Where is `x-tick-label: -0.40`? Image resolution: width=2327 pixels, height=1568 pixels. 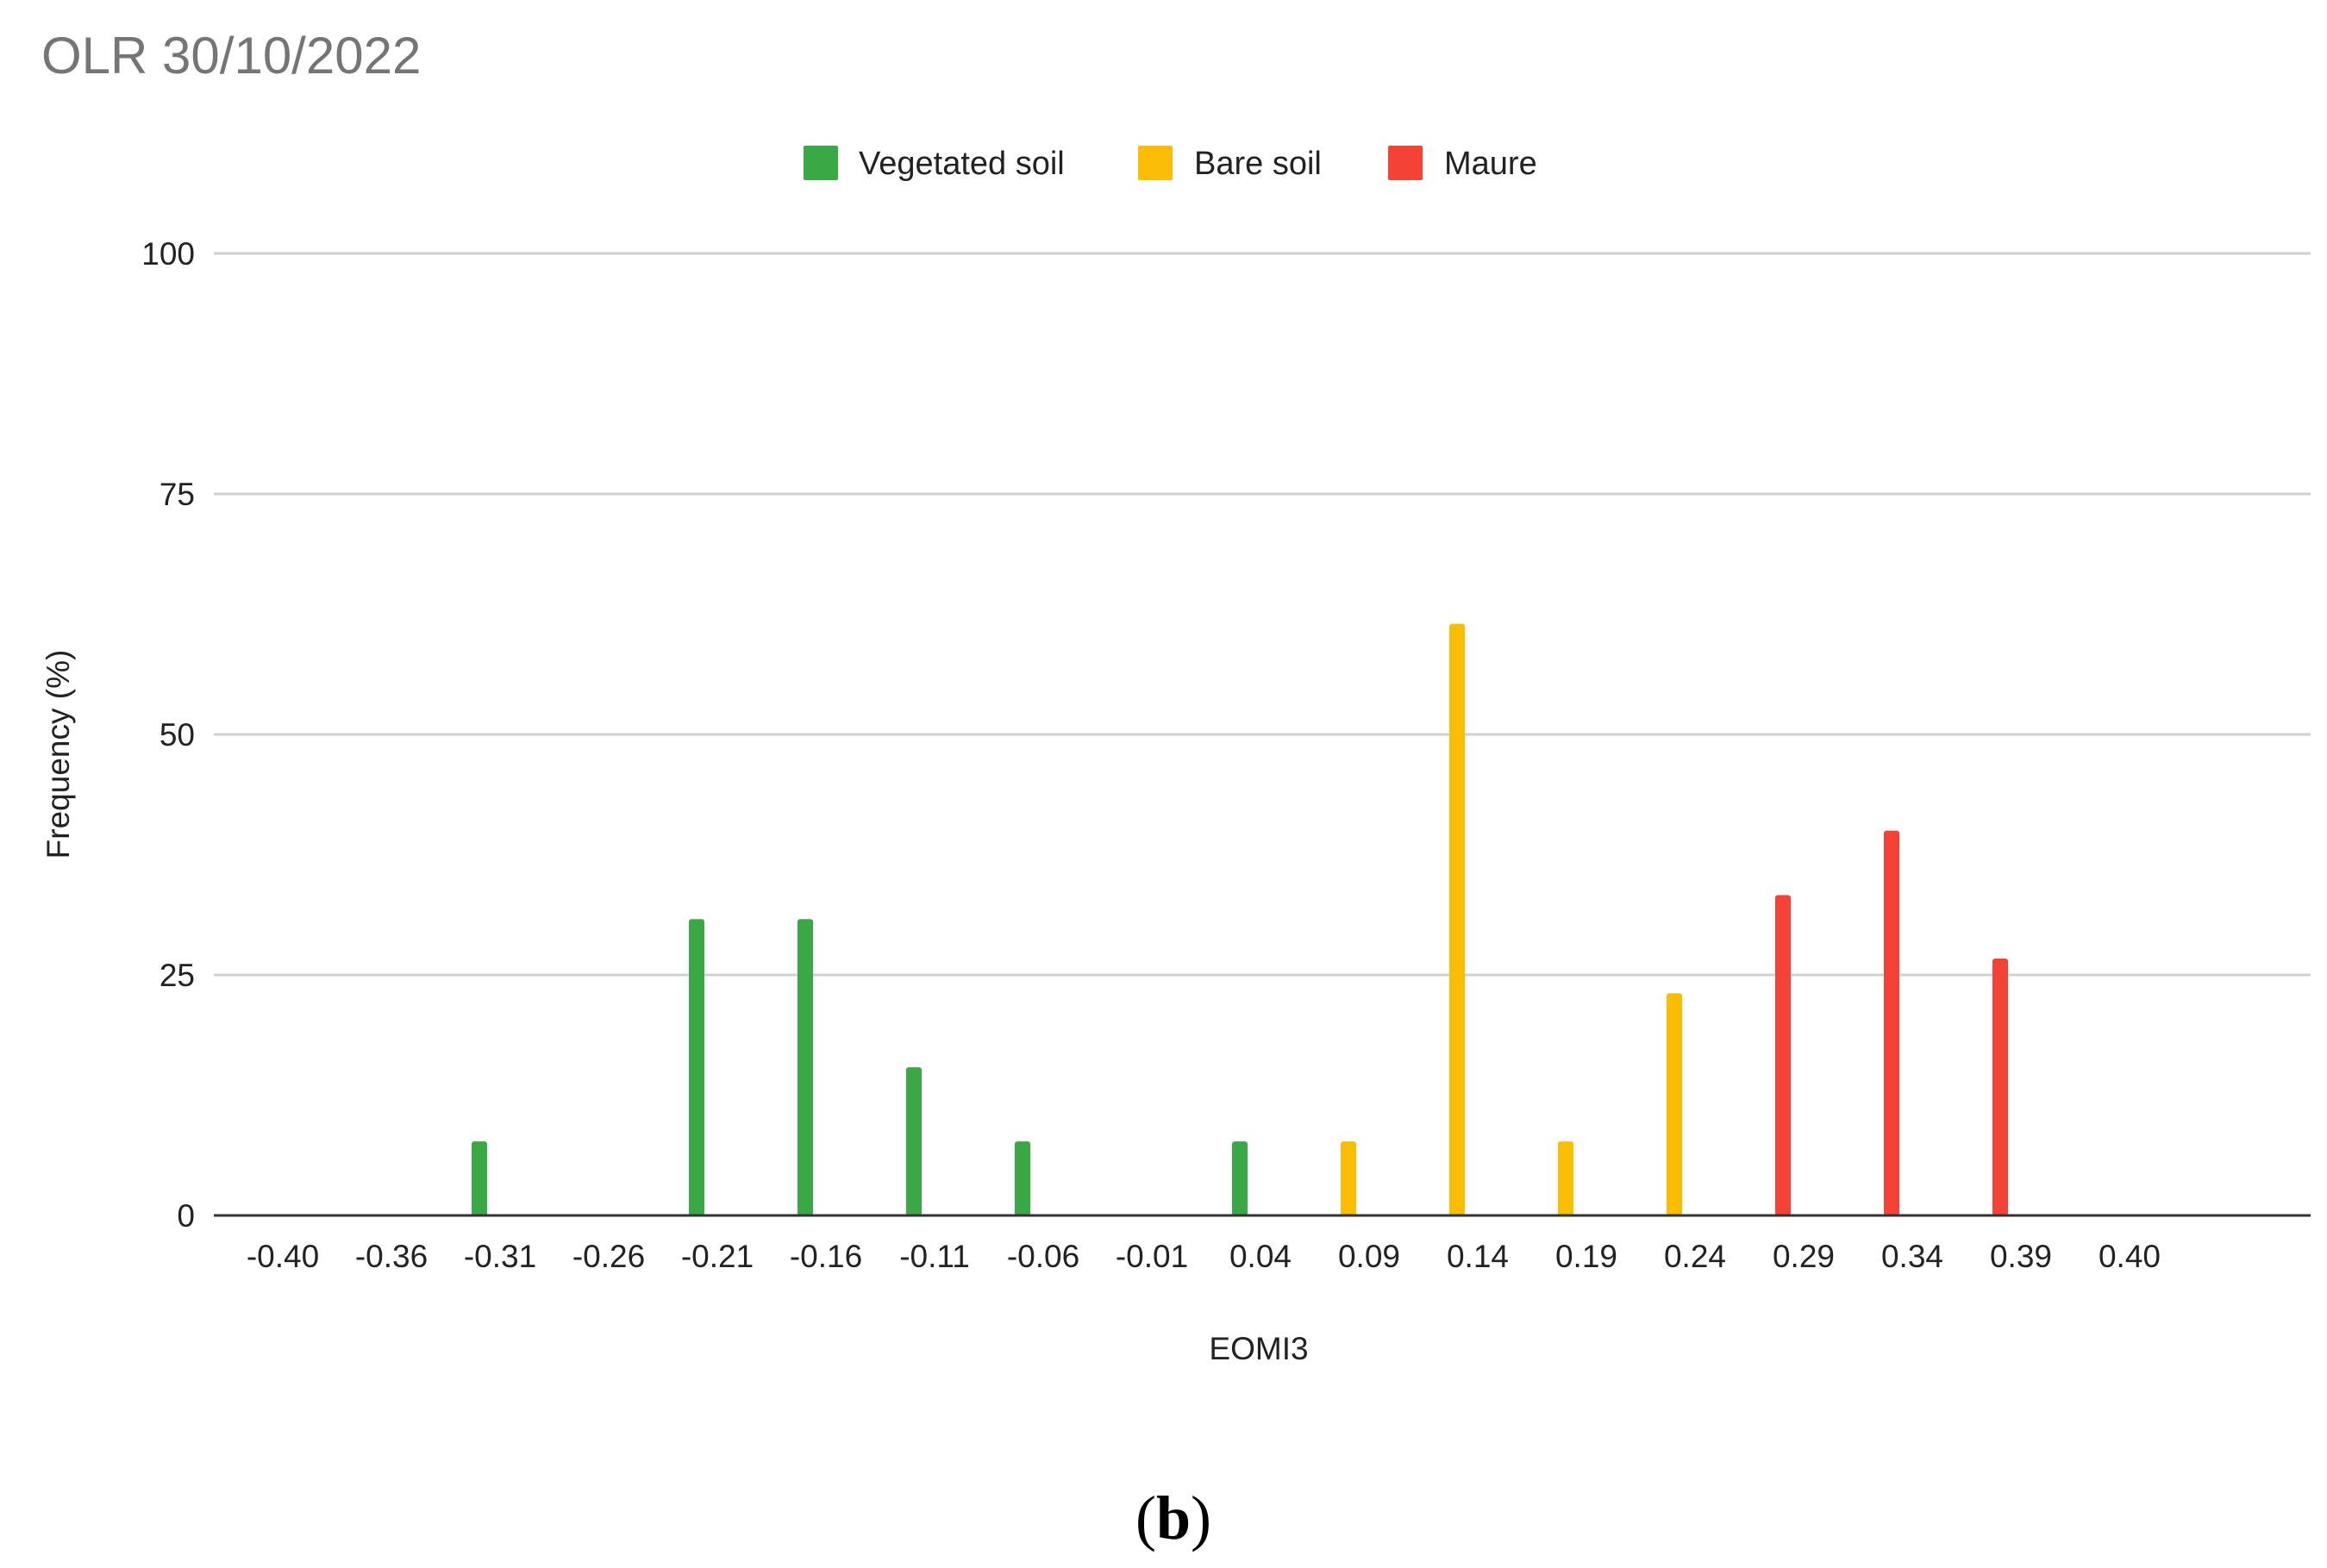
x-tick-label: -0.40 is located at coordinates (283, 1256).